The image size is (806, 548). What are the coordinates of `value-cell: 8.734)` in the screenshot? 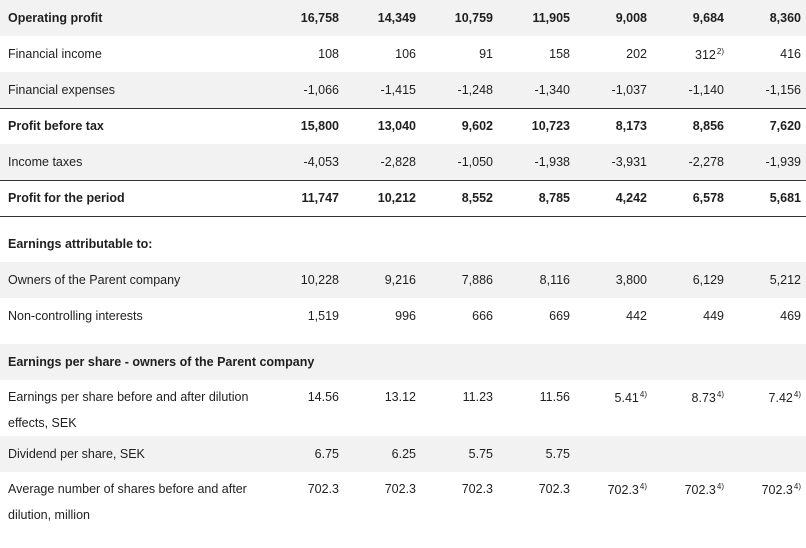 It's located at (707, 397).